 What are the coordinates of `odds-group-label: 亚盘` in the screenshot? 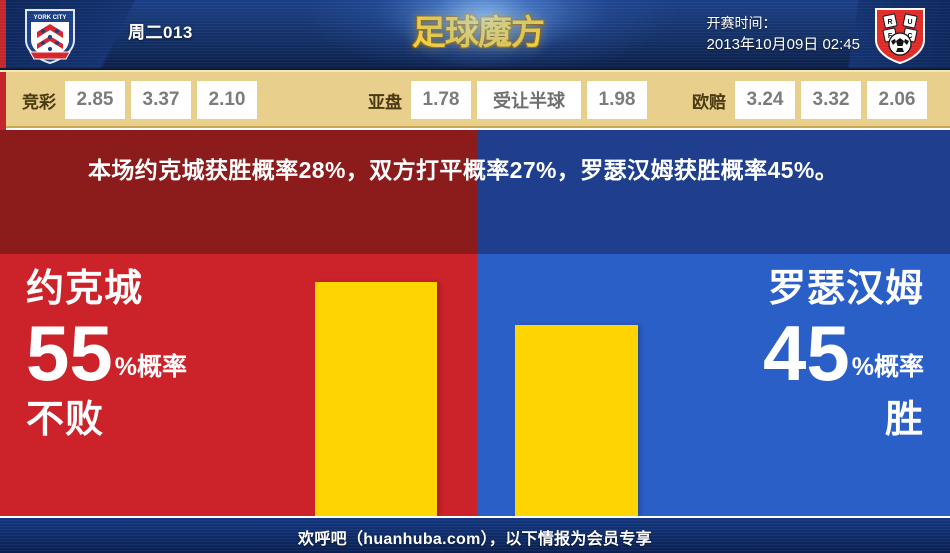 It's located at (385, 102).